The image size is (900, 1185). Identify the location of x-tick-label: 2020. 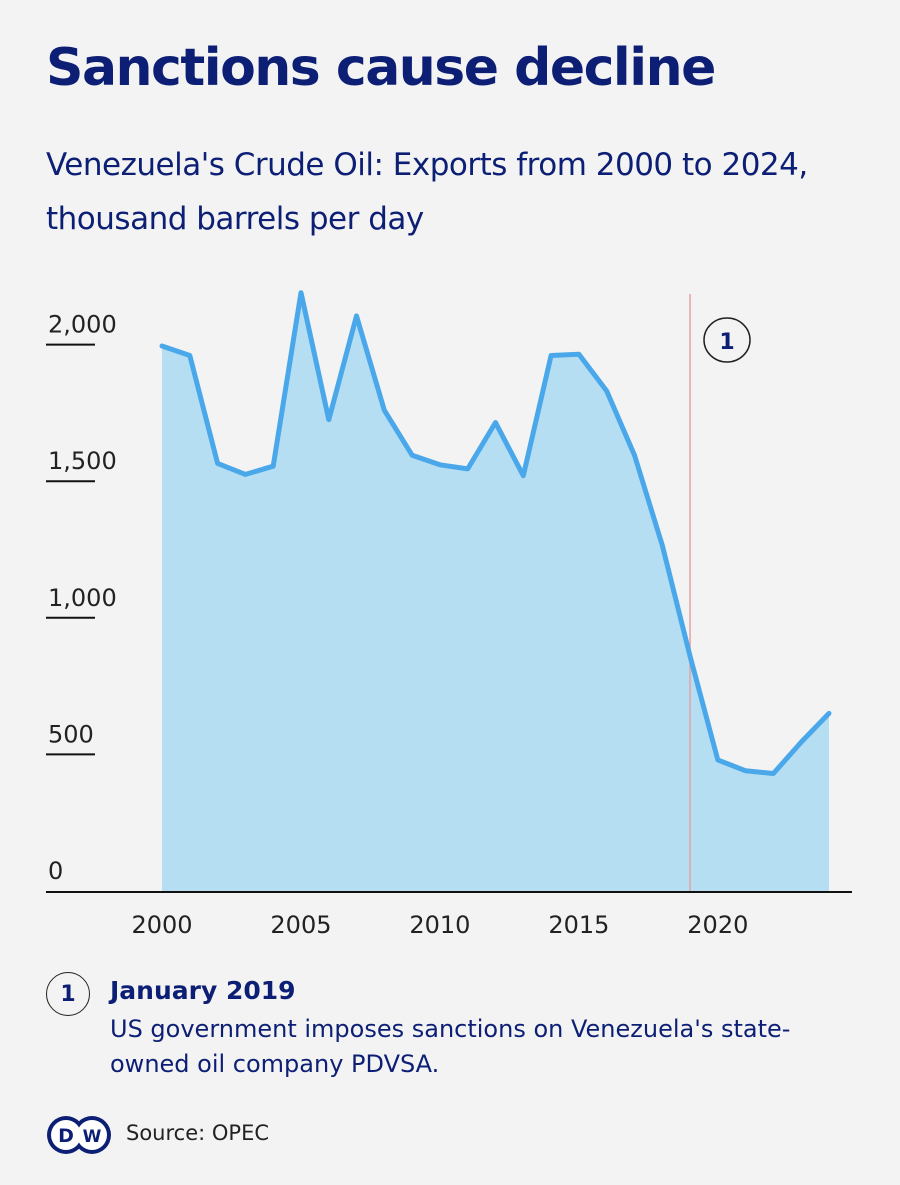
(717, 925).